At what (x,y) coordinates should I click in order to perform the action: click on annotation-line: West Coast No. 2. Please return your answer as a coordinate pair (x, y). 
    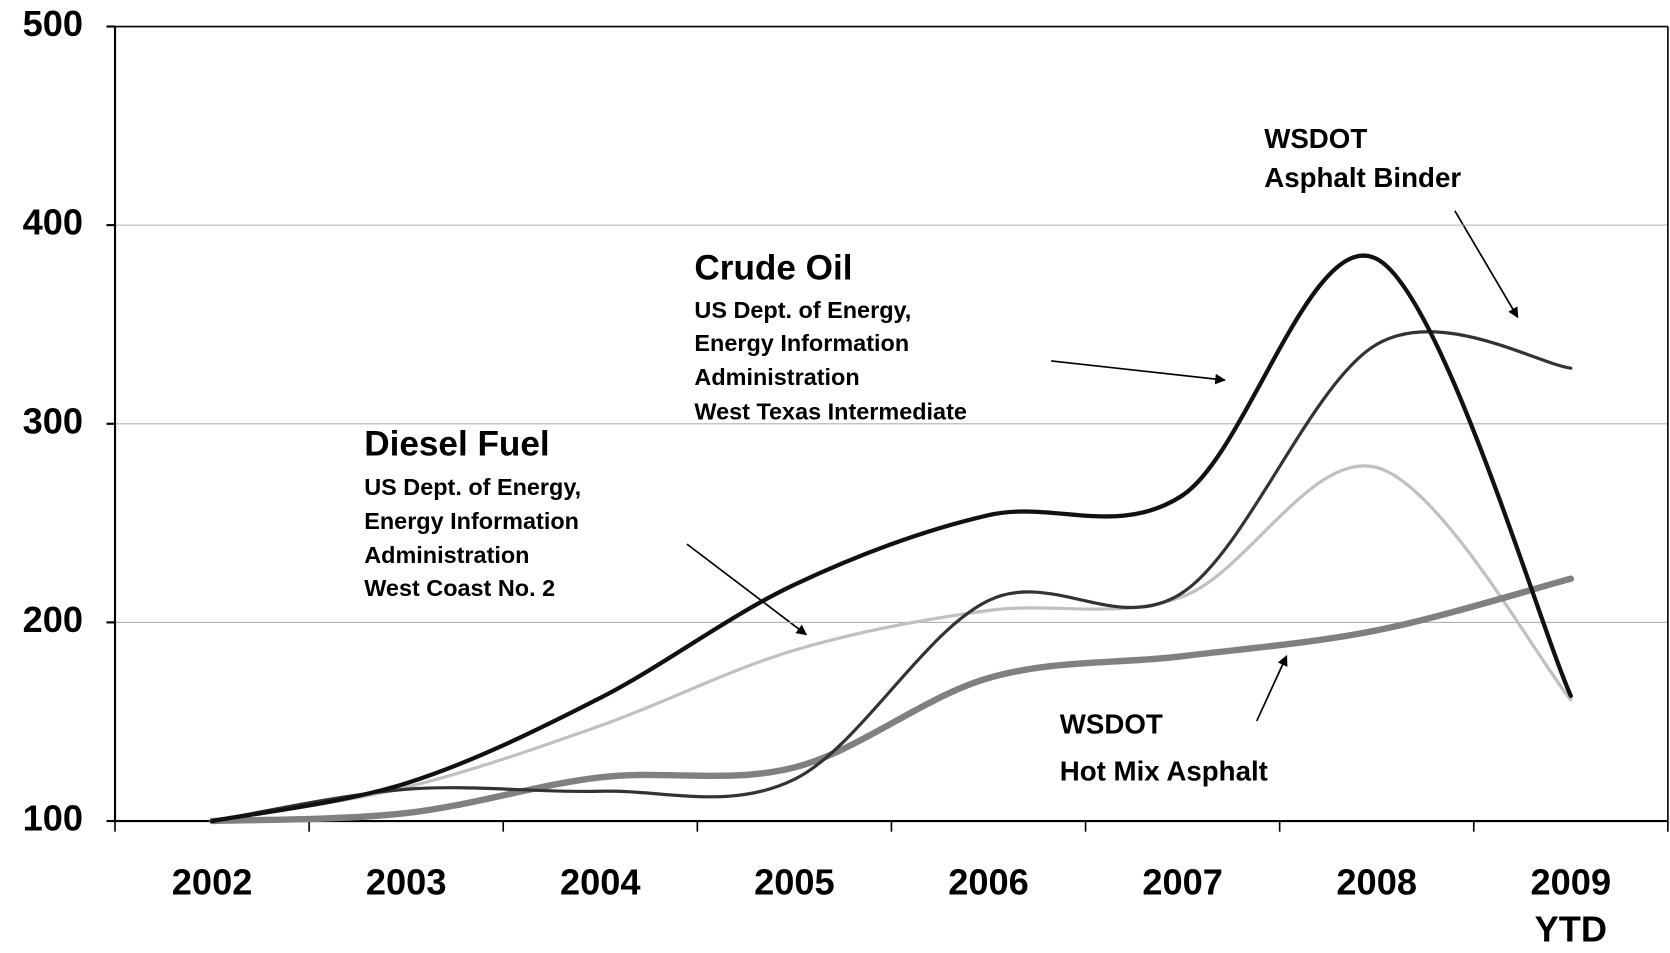
    Looking at the image, I should click on (459, 588).